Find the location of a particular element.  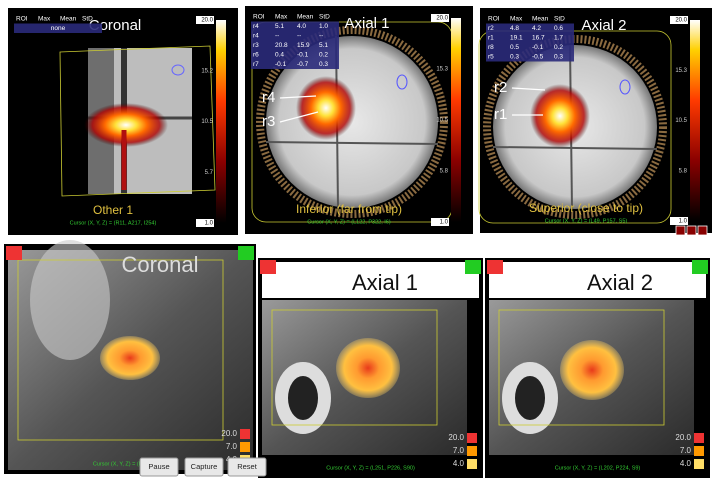

button-label: Pause is located at coordinates (158, 466).